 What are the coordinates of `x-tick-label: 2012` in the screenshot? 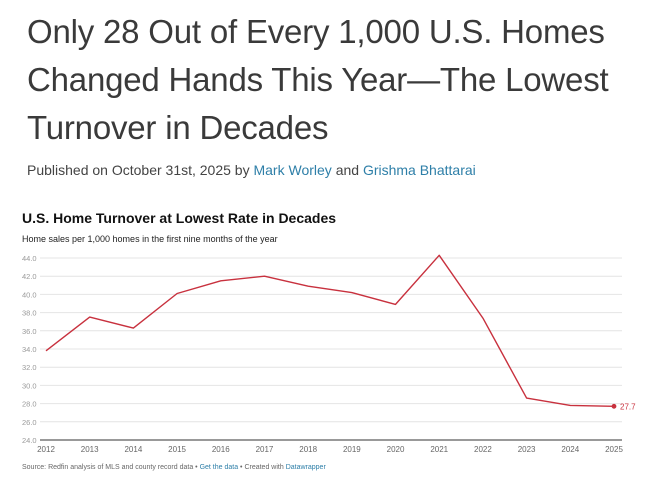 It's located at (46, 449).